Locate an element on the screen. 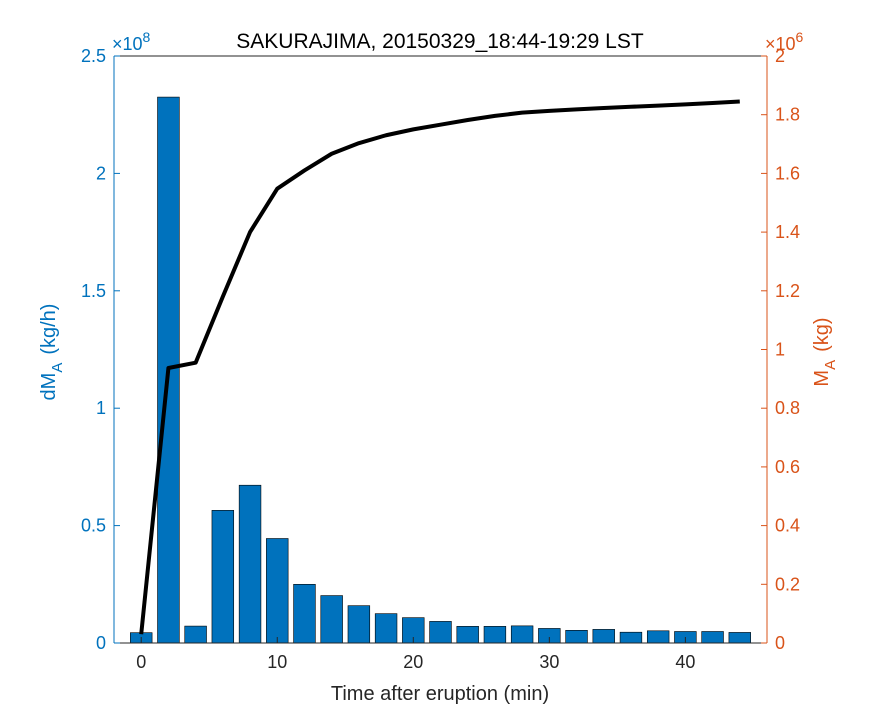 Image resolution: width=875 pixels, height=723 pixels. left-tick-label-0: 0 is located at coordinates (101, 643).